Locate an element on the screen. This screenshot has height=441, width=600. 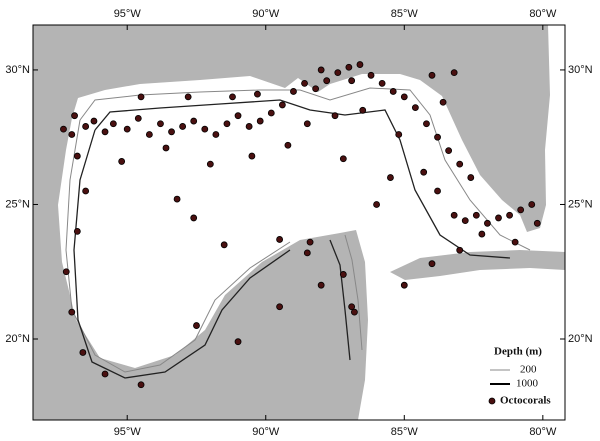
legend-label: Octocorals is located at coordinates (525, 401).